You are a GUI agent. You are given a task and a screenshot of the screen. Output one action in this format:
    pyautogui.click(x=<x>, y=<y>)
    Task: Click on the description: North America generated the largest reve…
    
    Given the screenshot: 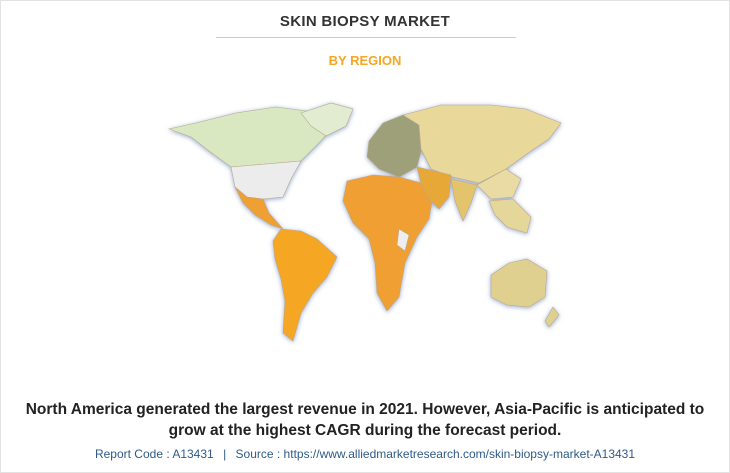 What is the action you would take?
    pyautogui.click(x=365, y=420)
    